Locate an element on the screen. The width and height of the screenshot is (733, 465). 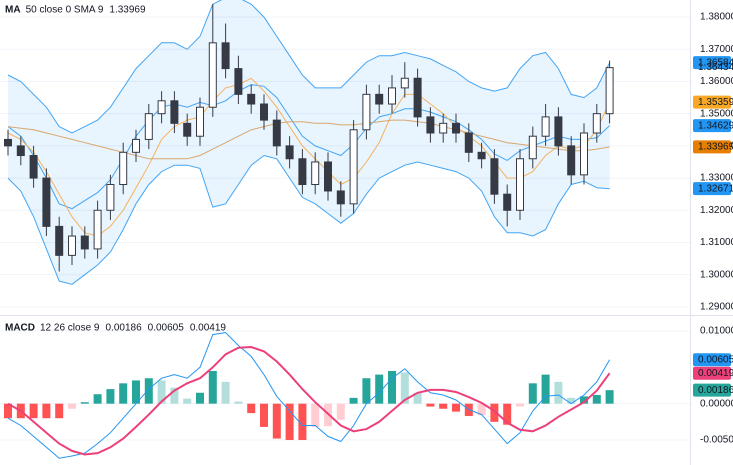
price-badge-label: 0.00186 is located at coordinates (715, 390).